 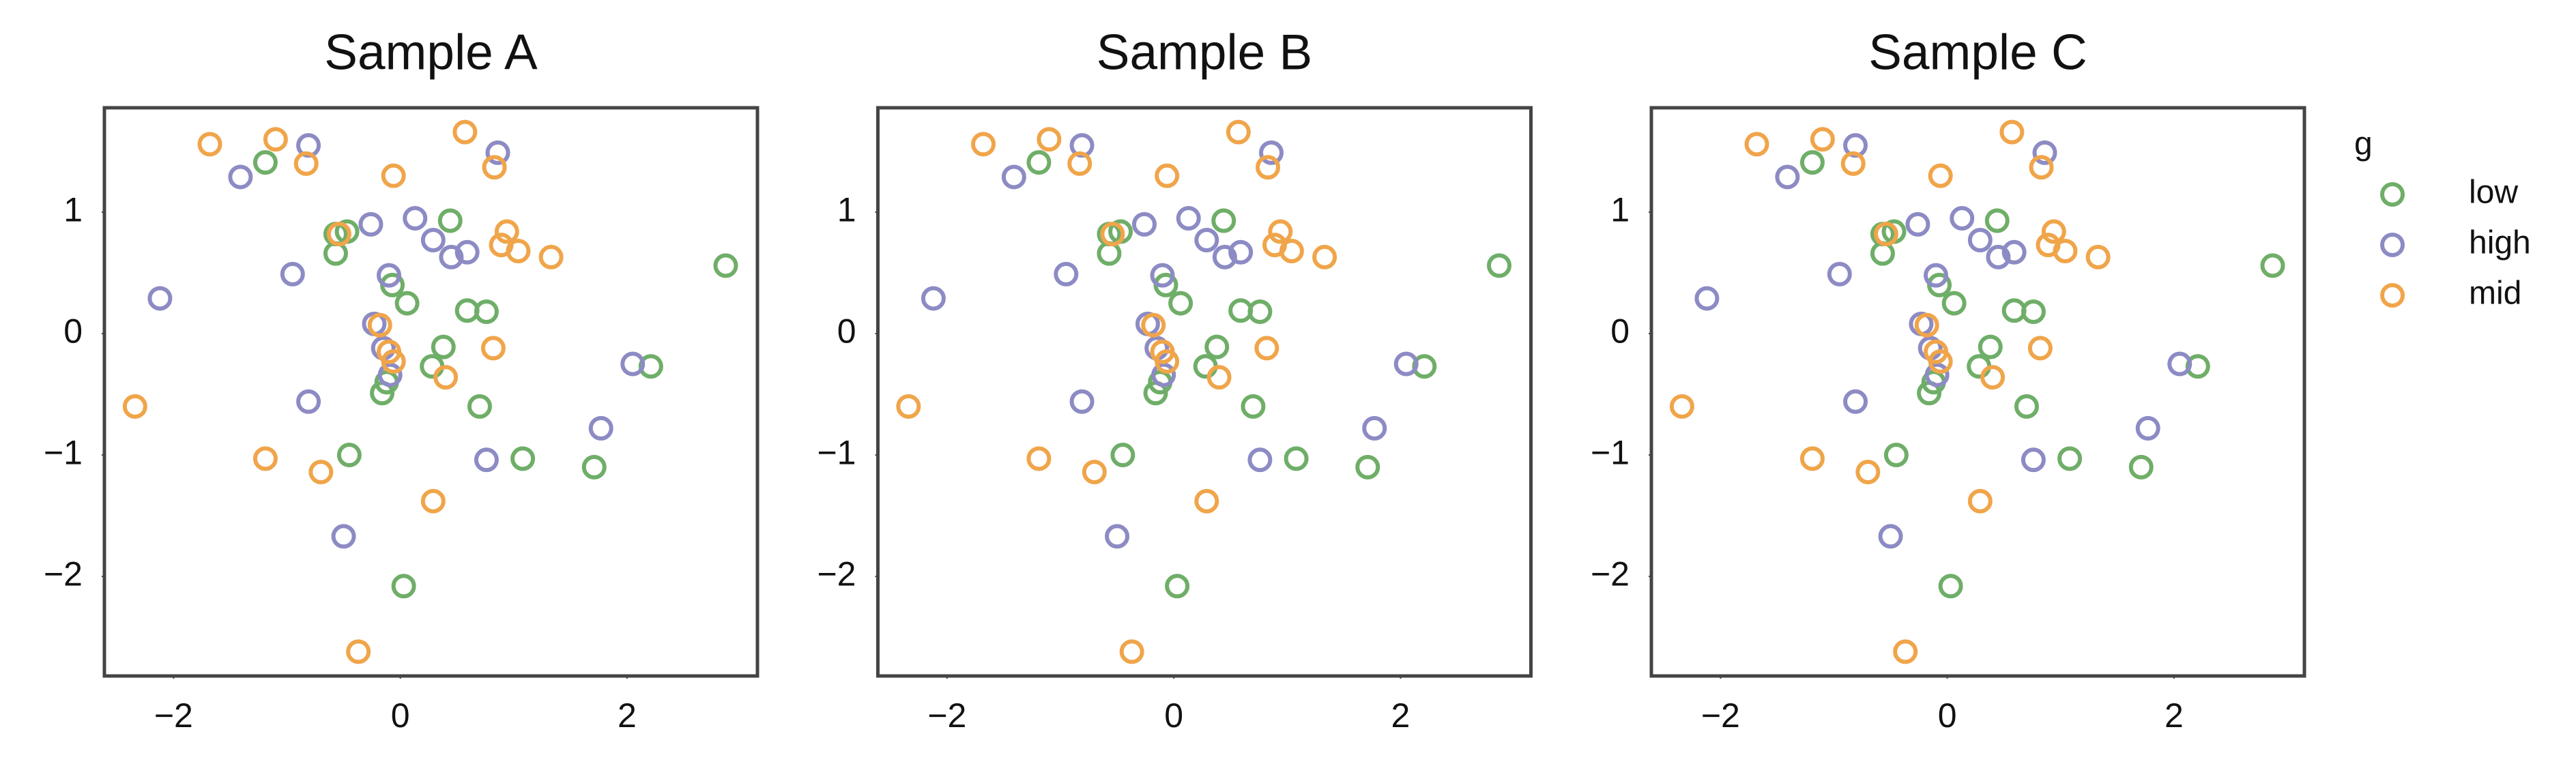 What do you see at coordinates (2363, 144) in the screenshot?
I see `legend-title: g` at bounding box center [2363, 144].